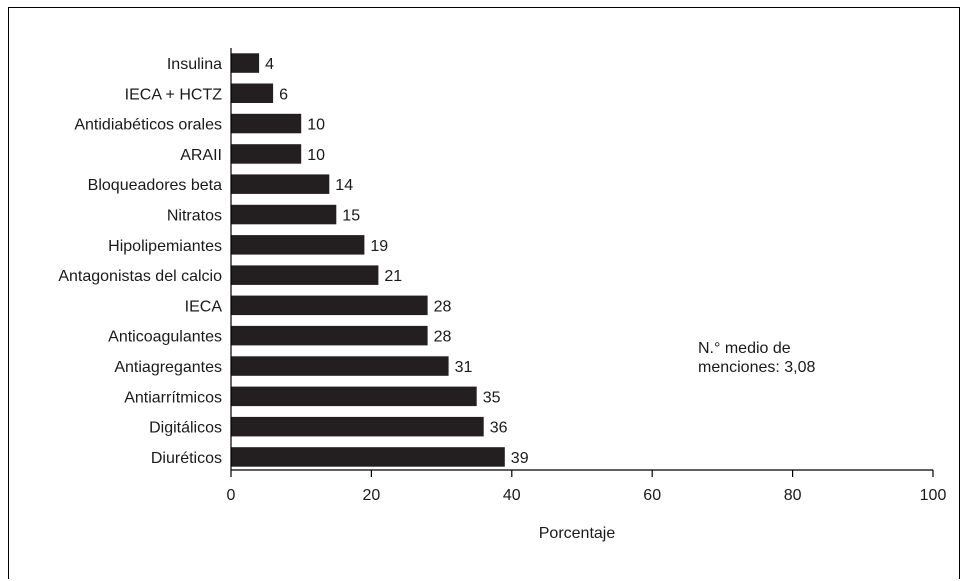 The width and height of the screenshot is (962, 581). Describe the element at coordinates (520, 458) in the screenshot. I see `value-label: 39` at that location.